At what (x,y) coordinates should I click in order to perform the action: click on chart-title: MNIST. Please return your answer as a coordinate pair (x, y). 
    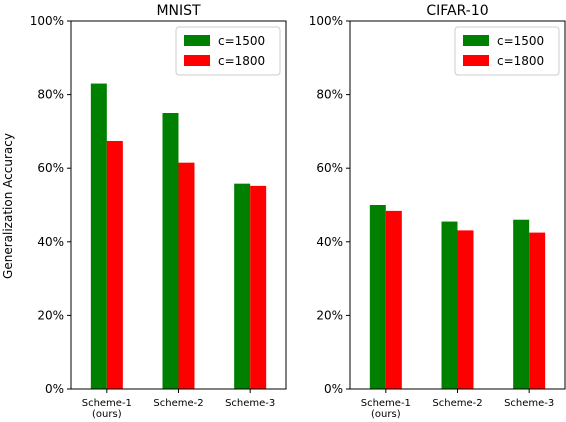
    Looking at the image, I should click on (178, 11).